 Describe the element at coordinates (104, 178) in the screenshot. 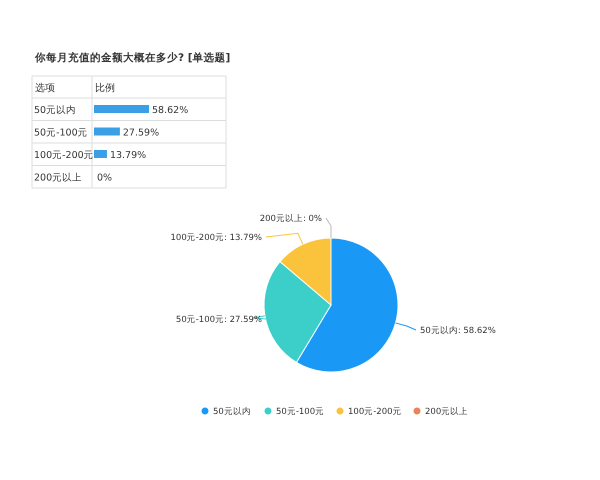

I see `data-label: 0%` at that location.